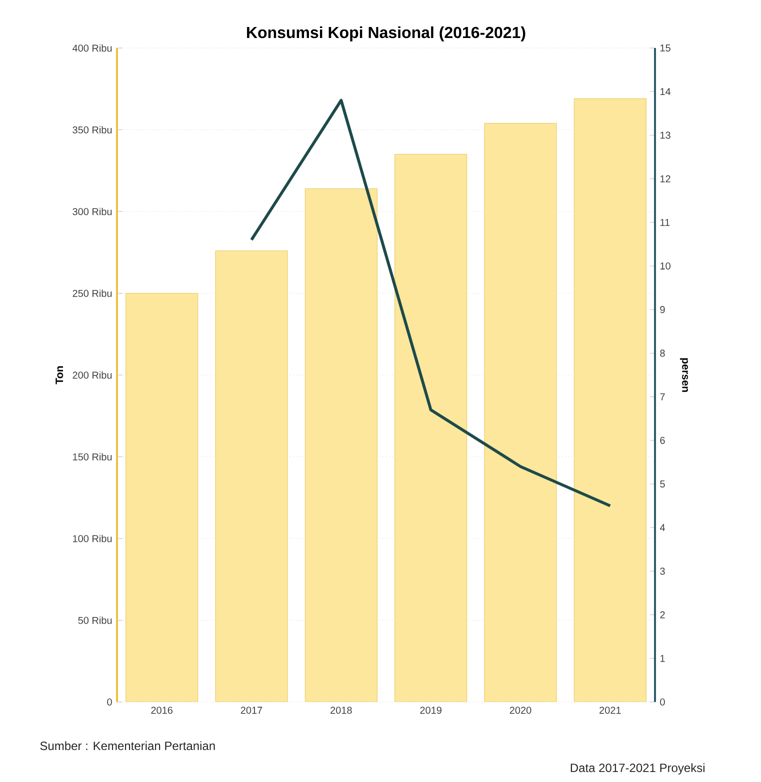  Describe the element at coordinates (127, 745) in the screenshot. I see `text: Sumber : Kementerian Pertanian` at that location.